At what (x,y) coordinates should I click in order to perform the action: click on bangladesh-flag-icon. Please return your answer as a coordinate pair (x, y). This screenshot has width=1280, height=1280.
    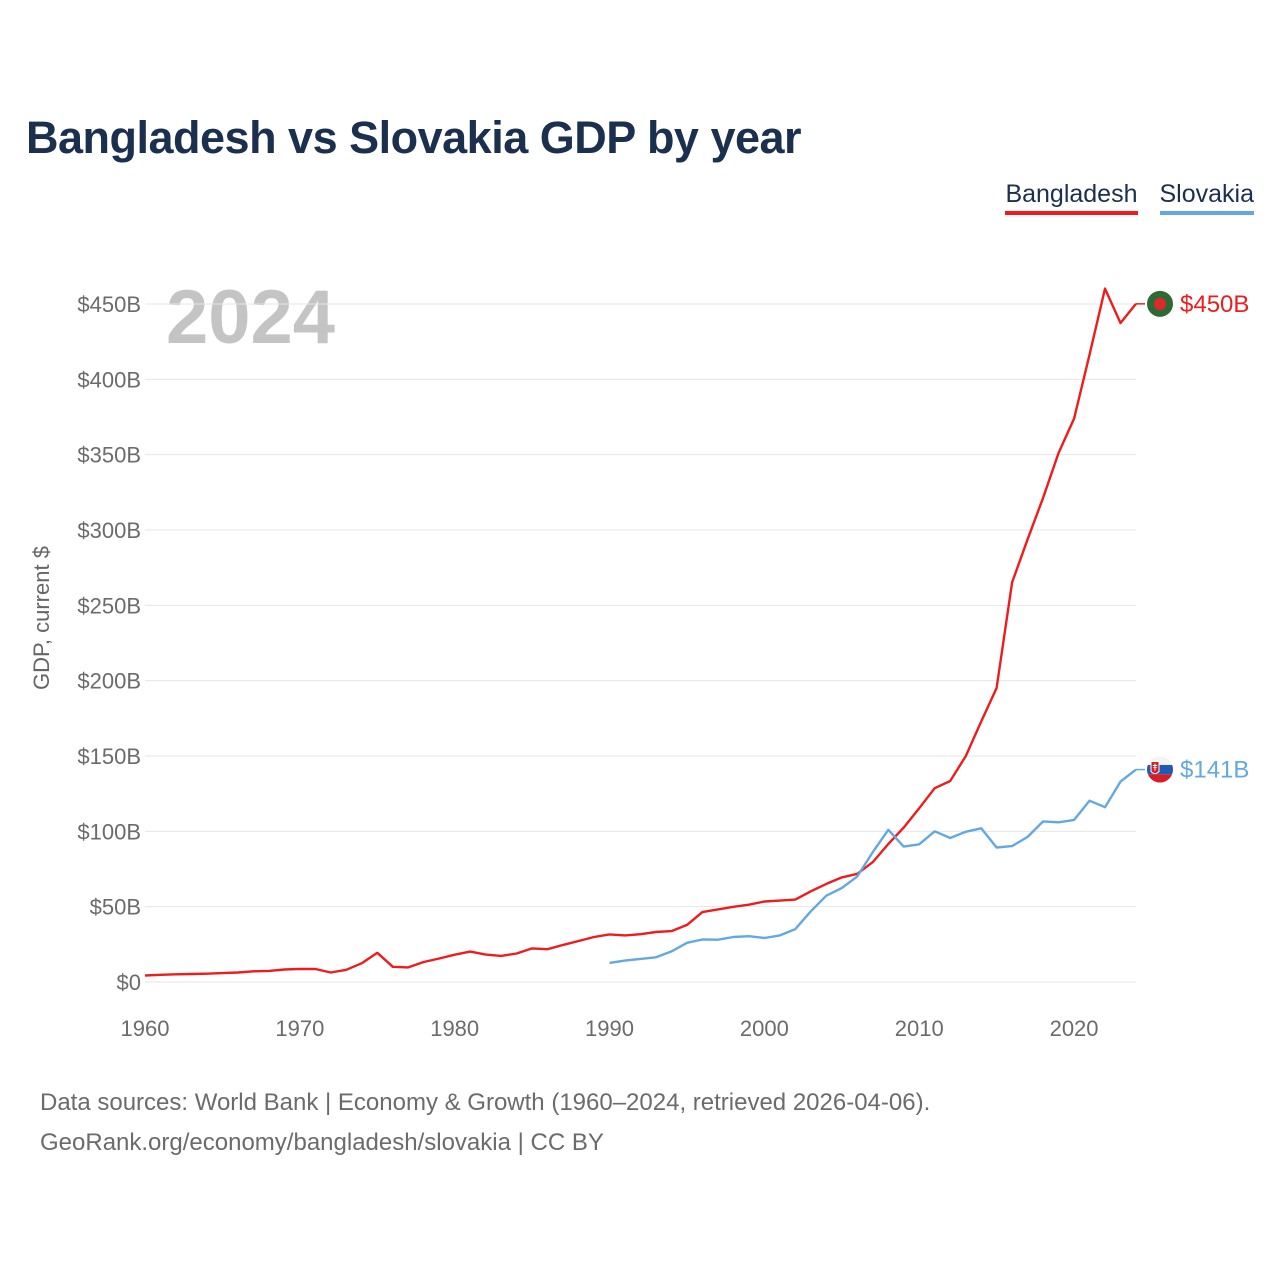
    Looking at the image, I should click on (1160, 303).